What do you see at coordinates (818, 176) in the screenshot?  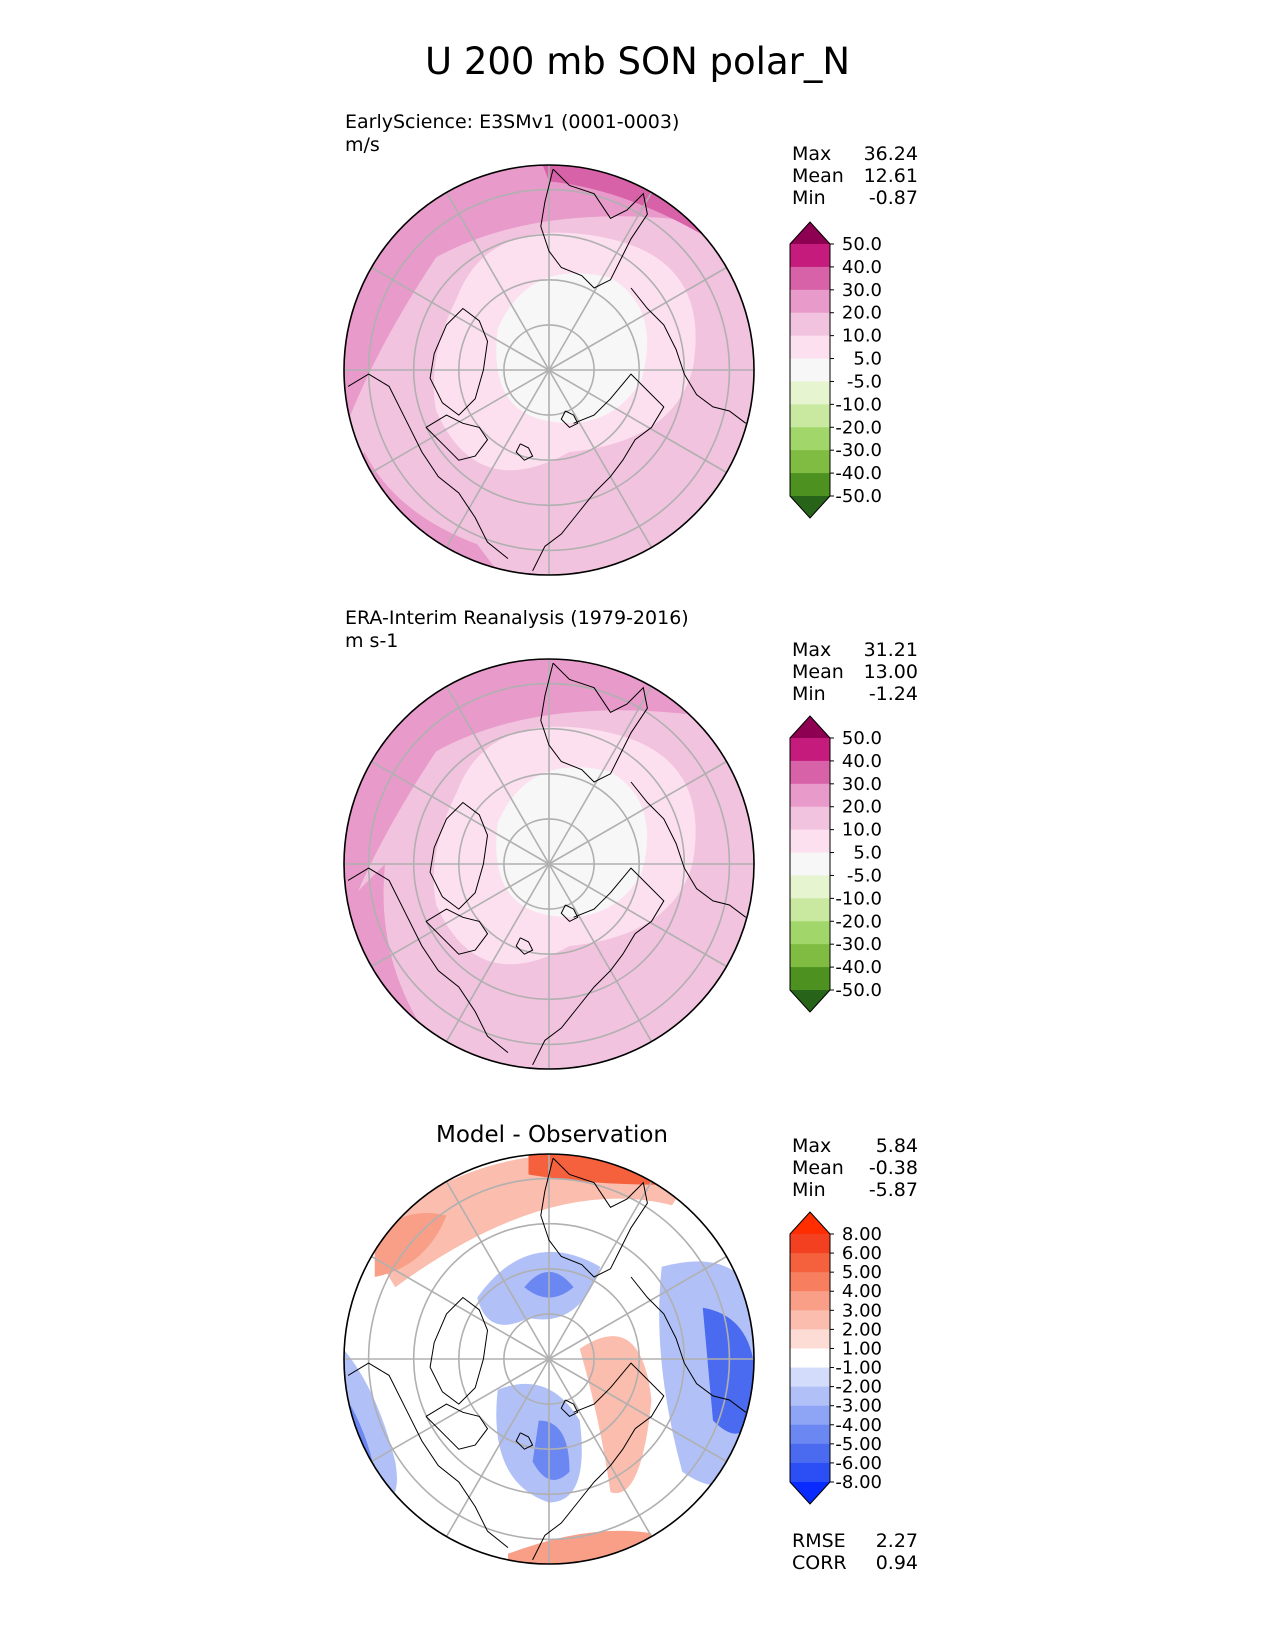 I see `mean-label: Mean` at bounding box center [818, 176].